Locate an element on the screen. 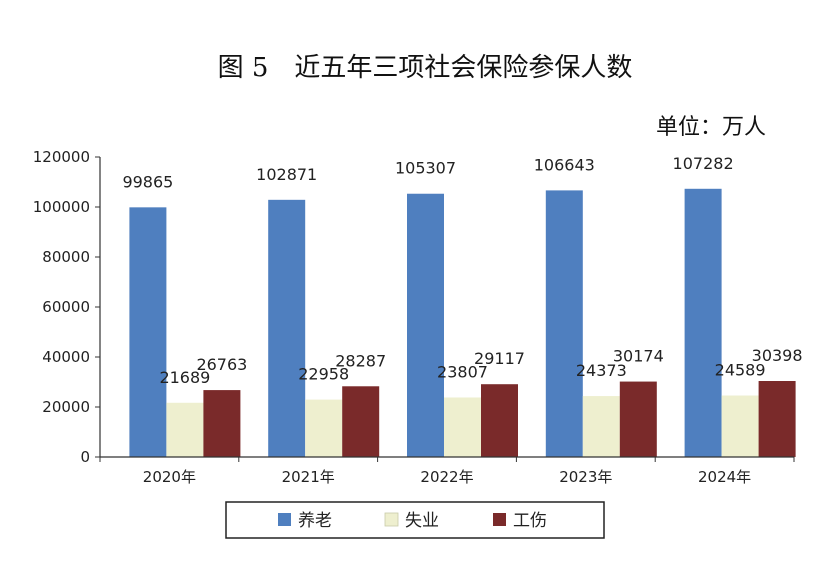 This screenshot has width=835, height=562. data-label: 30174 is located at coordinates (638, 356).